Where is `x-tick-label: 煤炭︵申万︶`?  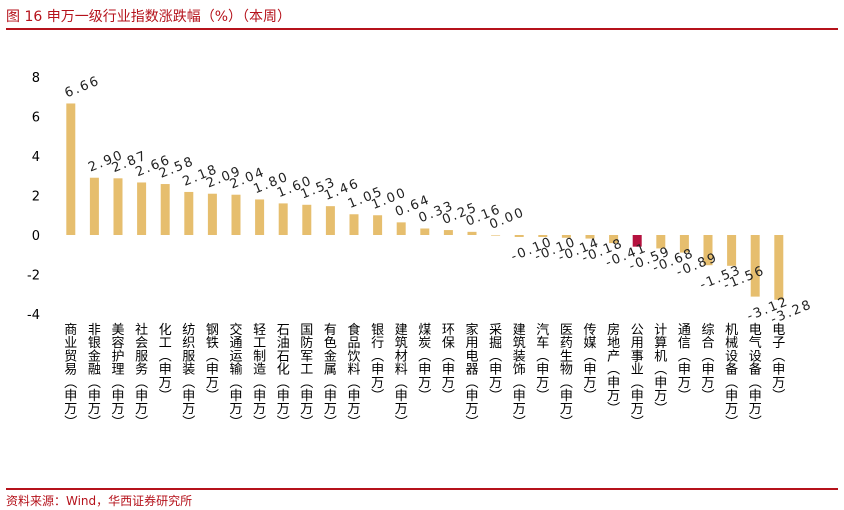
x-tick-label: 煤炭︵申万︶ is located at coordinates (424, 363).